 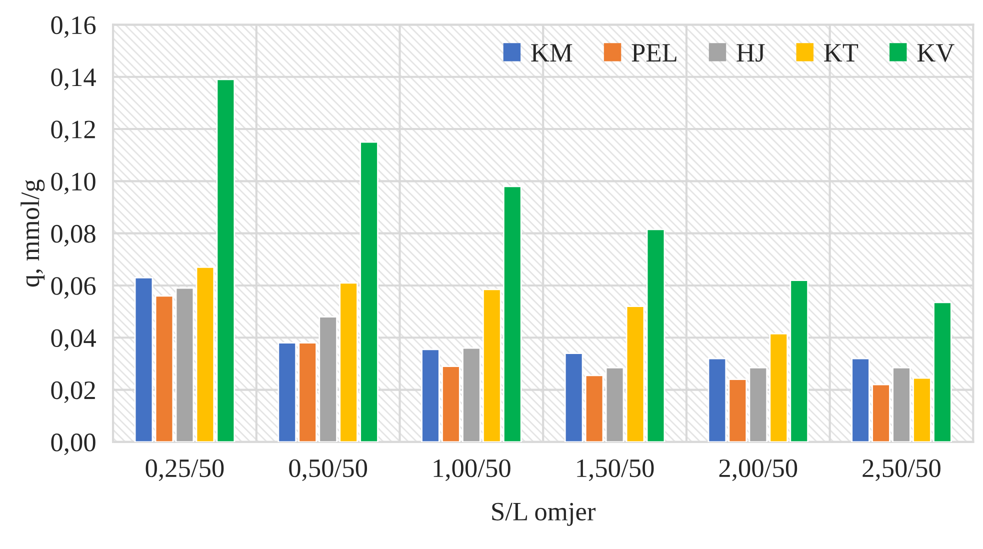 What do you see at coordinates (544, 514) in the screenshot?
I see `x-axis-title: S/L omjer` at bounding box center [544, 514].